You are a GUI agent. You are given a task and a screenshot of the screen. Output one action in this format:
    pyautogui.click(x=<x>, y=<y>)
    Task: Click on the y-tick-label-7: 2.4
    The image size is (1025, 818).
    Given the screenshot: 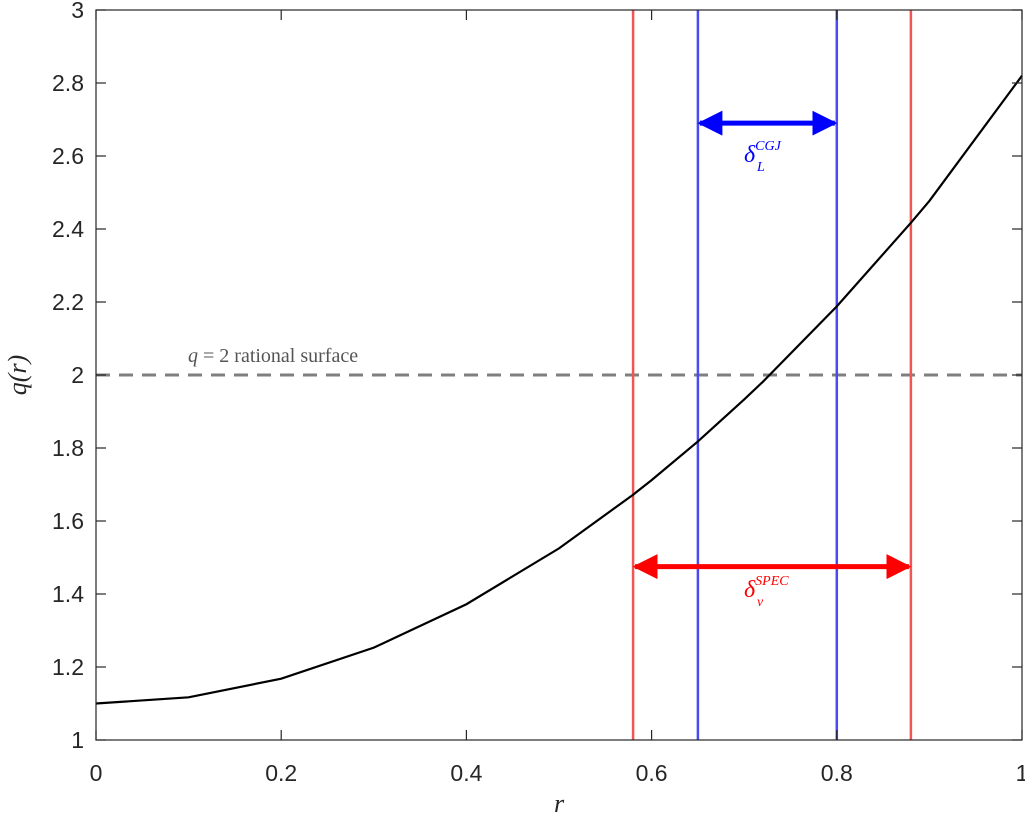 What is the action you would take?
    pyautogui.click(x=68, y=229)
    